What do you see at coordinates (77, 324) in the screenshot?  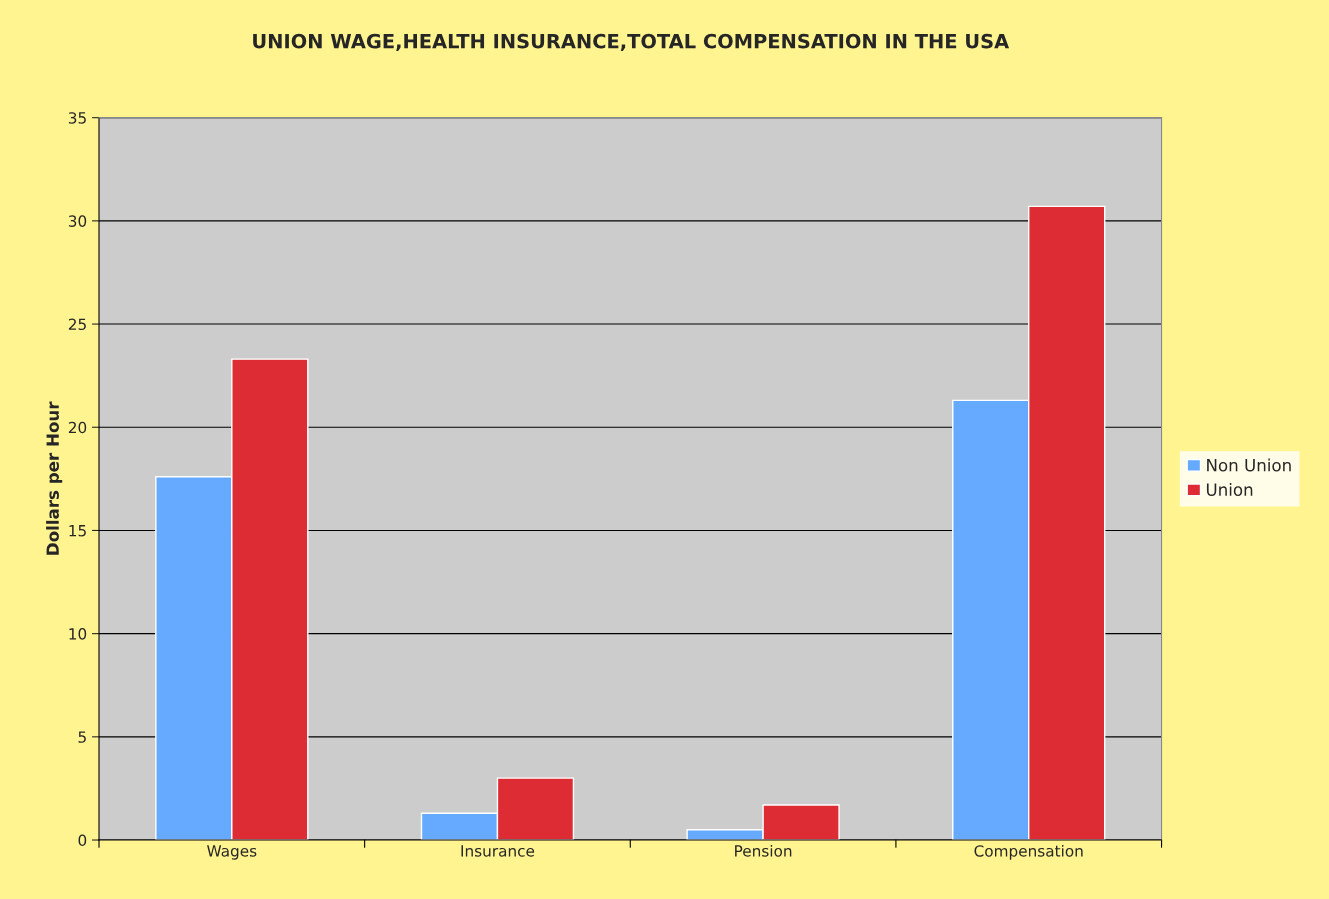 I see `y-tick-label: 25` at bounding box center [77, 324].